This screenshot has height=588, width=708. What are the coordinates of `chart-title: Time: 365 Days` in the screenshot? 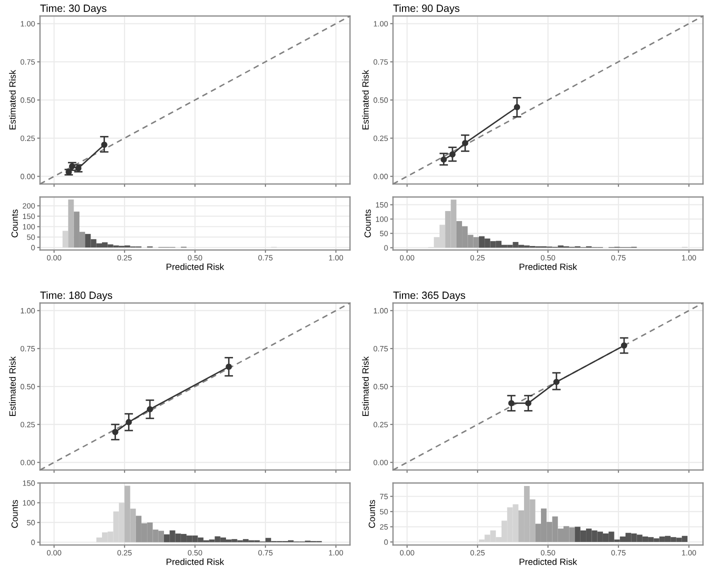 It's located at (429, 296).